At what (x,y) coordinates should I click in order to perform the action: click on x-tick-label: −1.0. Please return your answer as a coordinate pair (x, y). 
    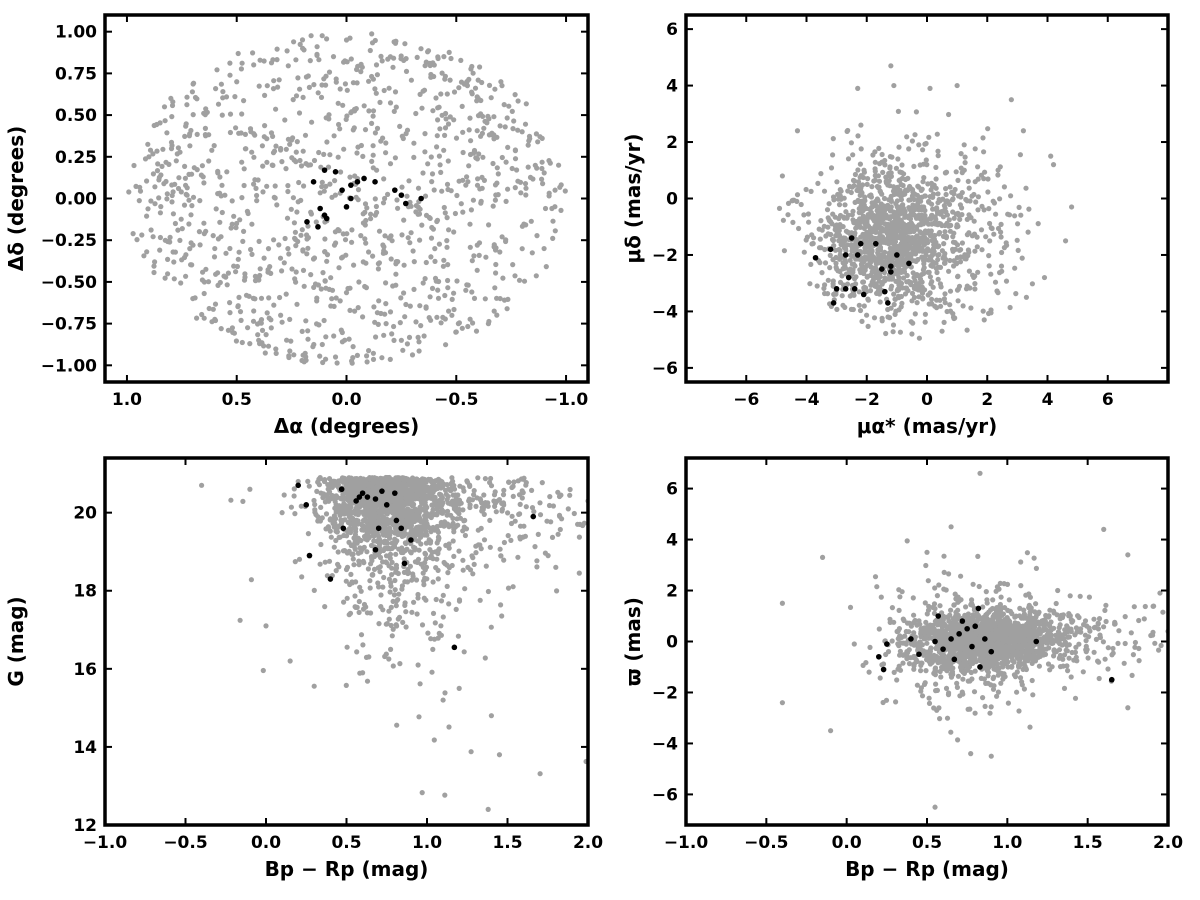
    Looking at the image, I should click on (566, 400).